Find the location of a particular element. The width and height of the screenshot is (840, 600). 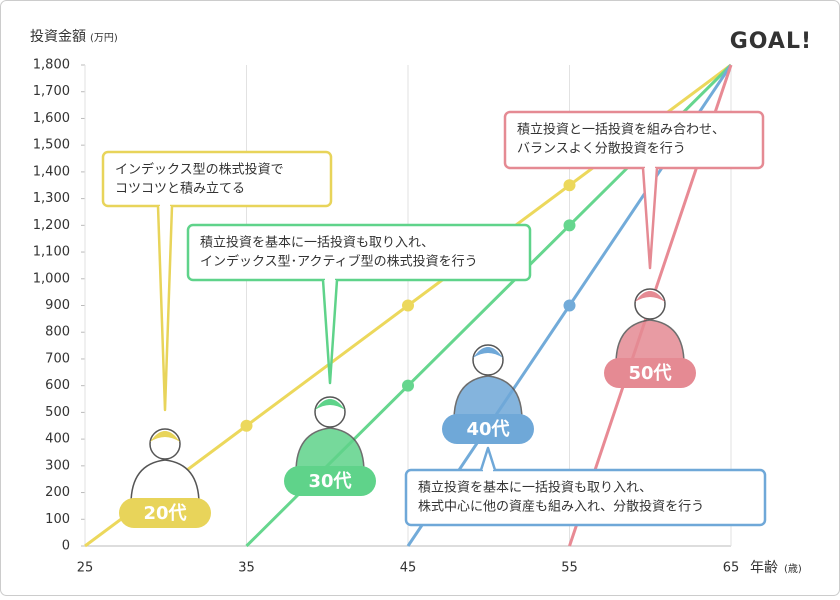

callout-text: コツコツと積み立てる is located at coordinates (180, 189).